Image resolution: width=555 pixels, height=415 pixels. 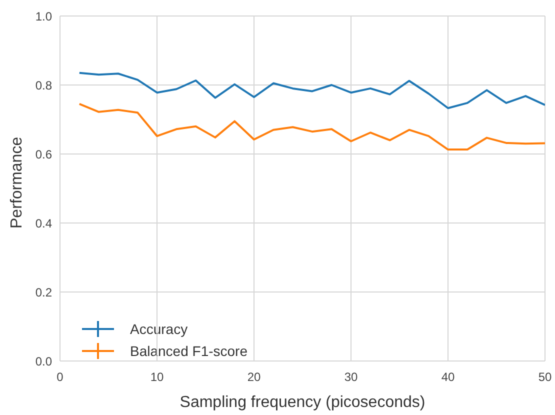 What do you see at coordinates (303, 402) in the screenshot?
I see `x-axis-title: Sampling frequency (picoseconds)` at bounding box center [303, 402].